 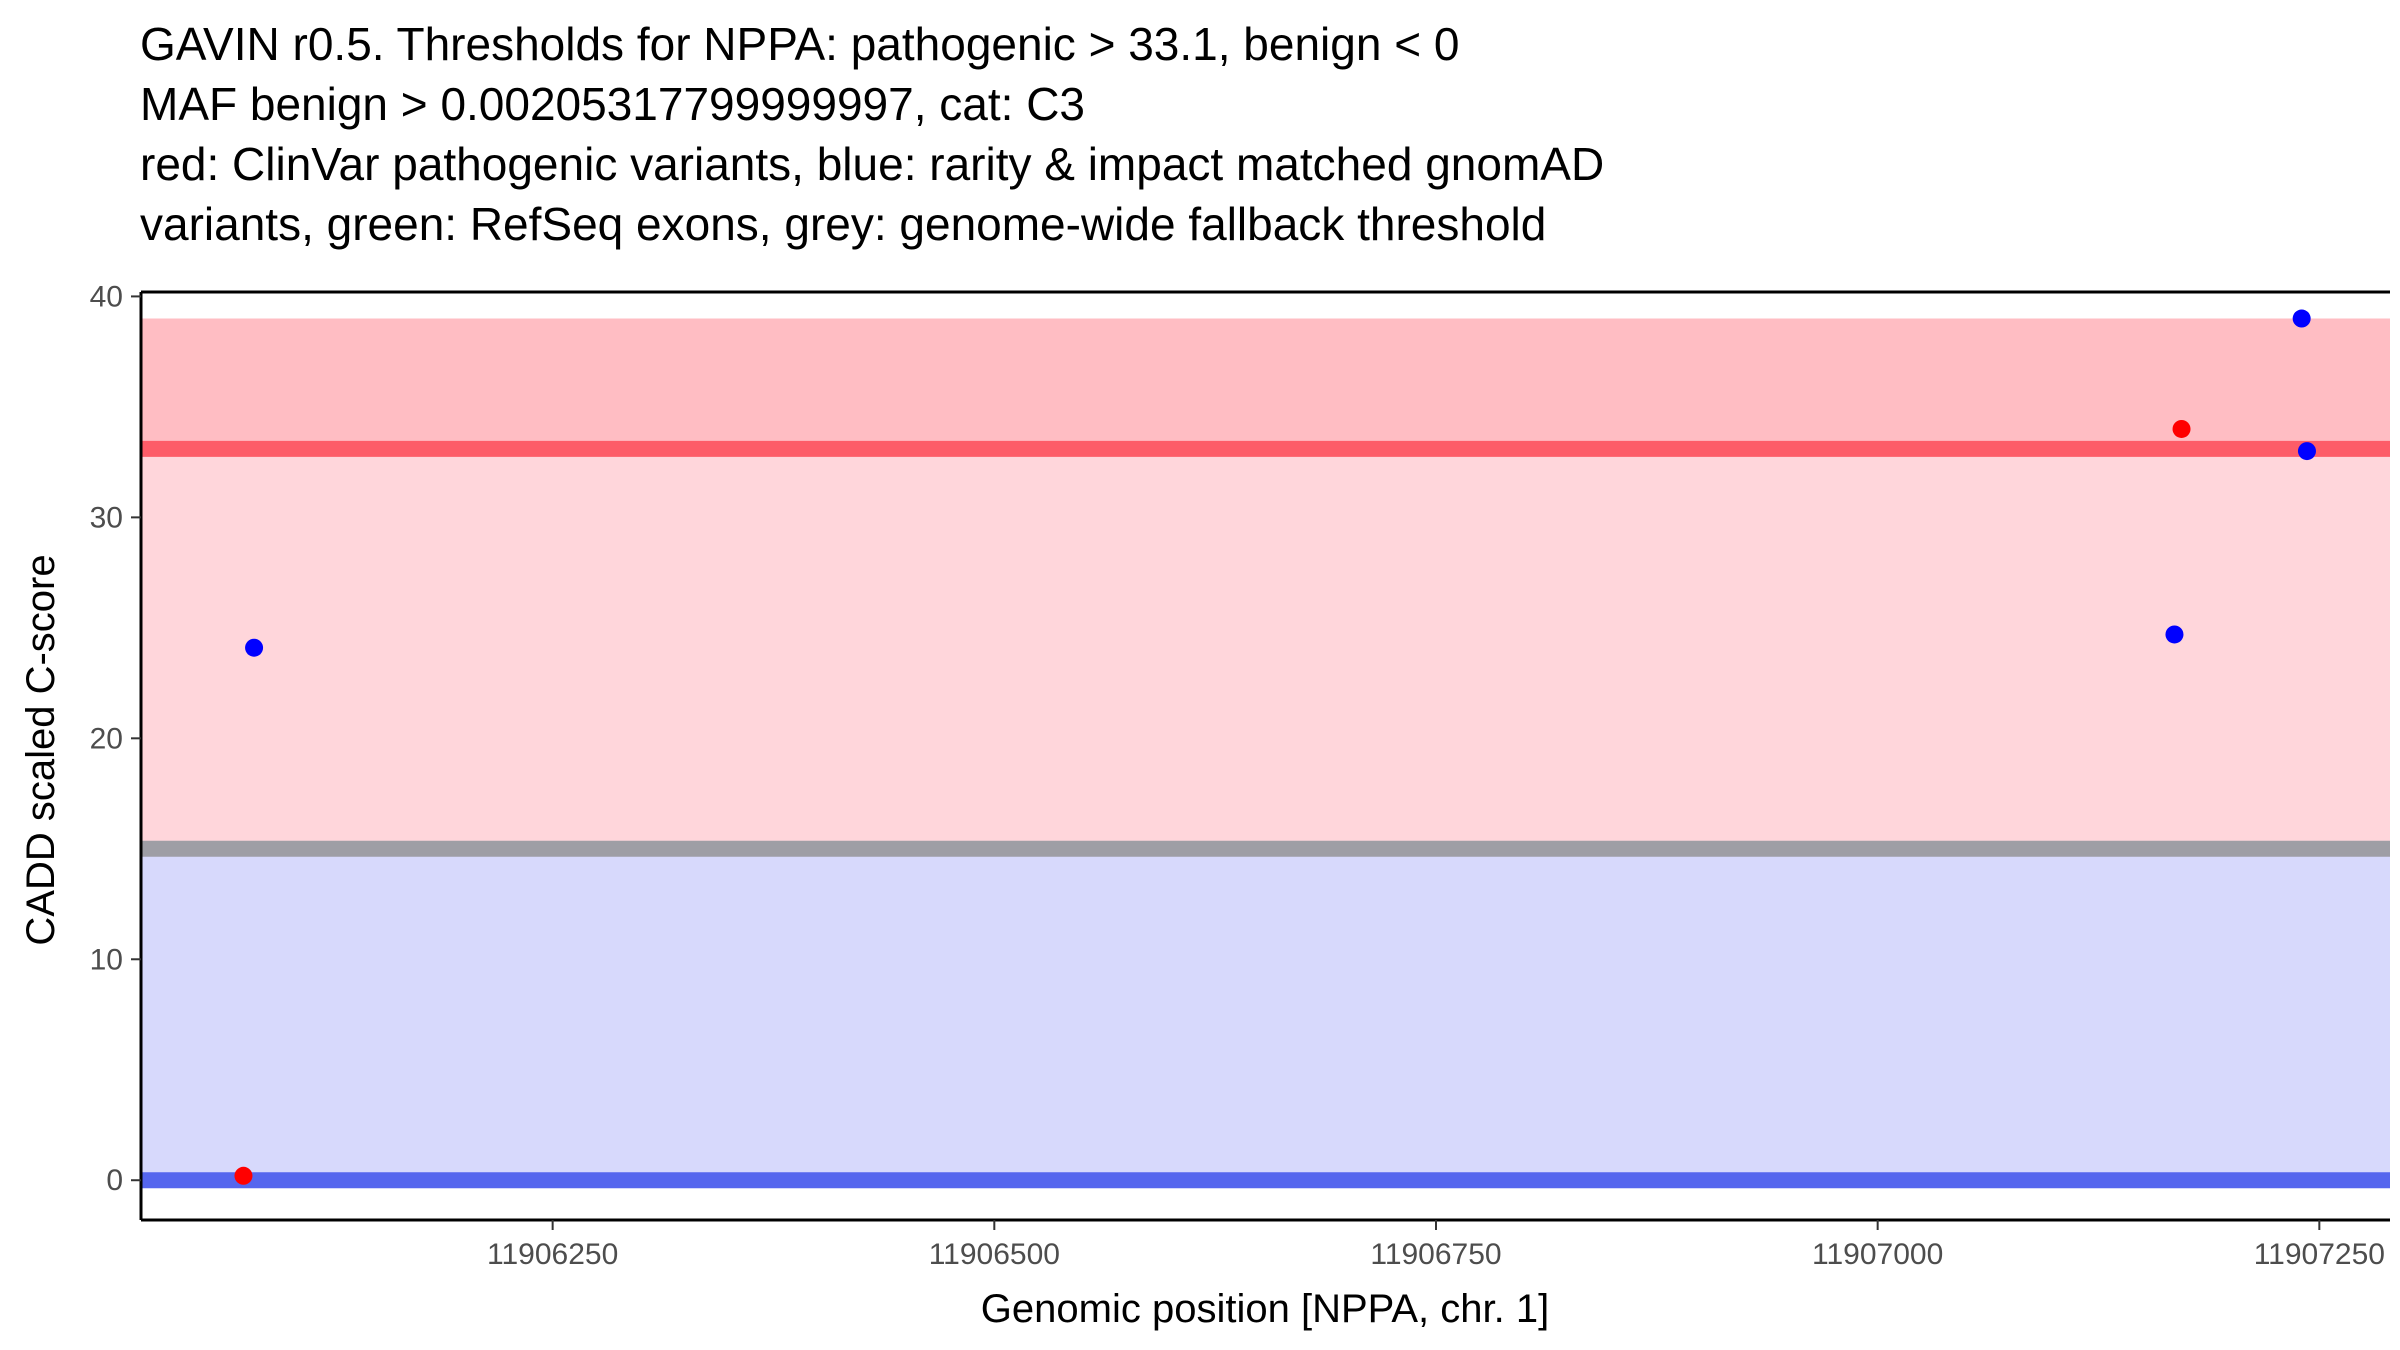 I want to click on x-axis-label: Genomic position [NPPA, chr. 1], so click(x=1265, y=1309).